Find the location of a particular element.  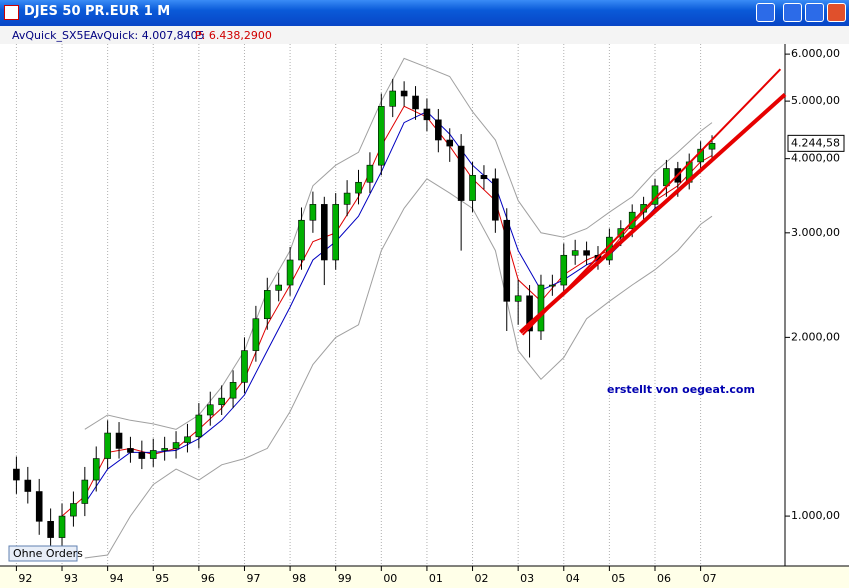

info-value: AvQuick: 4.007,8405 is located at coordinates (147, 35).